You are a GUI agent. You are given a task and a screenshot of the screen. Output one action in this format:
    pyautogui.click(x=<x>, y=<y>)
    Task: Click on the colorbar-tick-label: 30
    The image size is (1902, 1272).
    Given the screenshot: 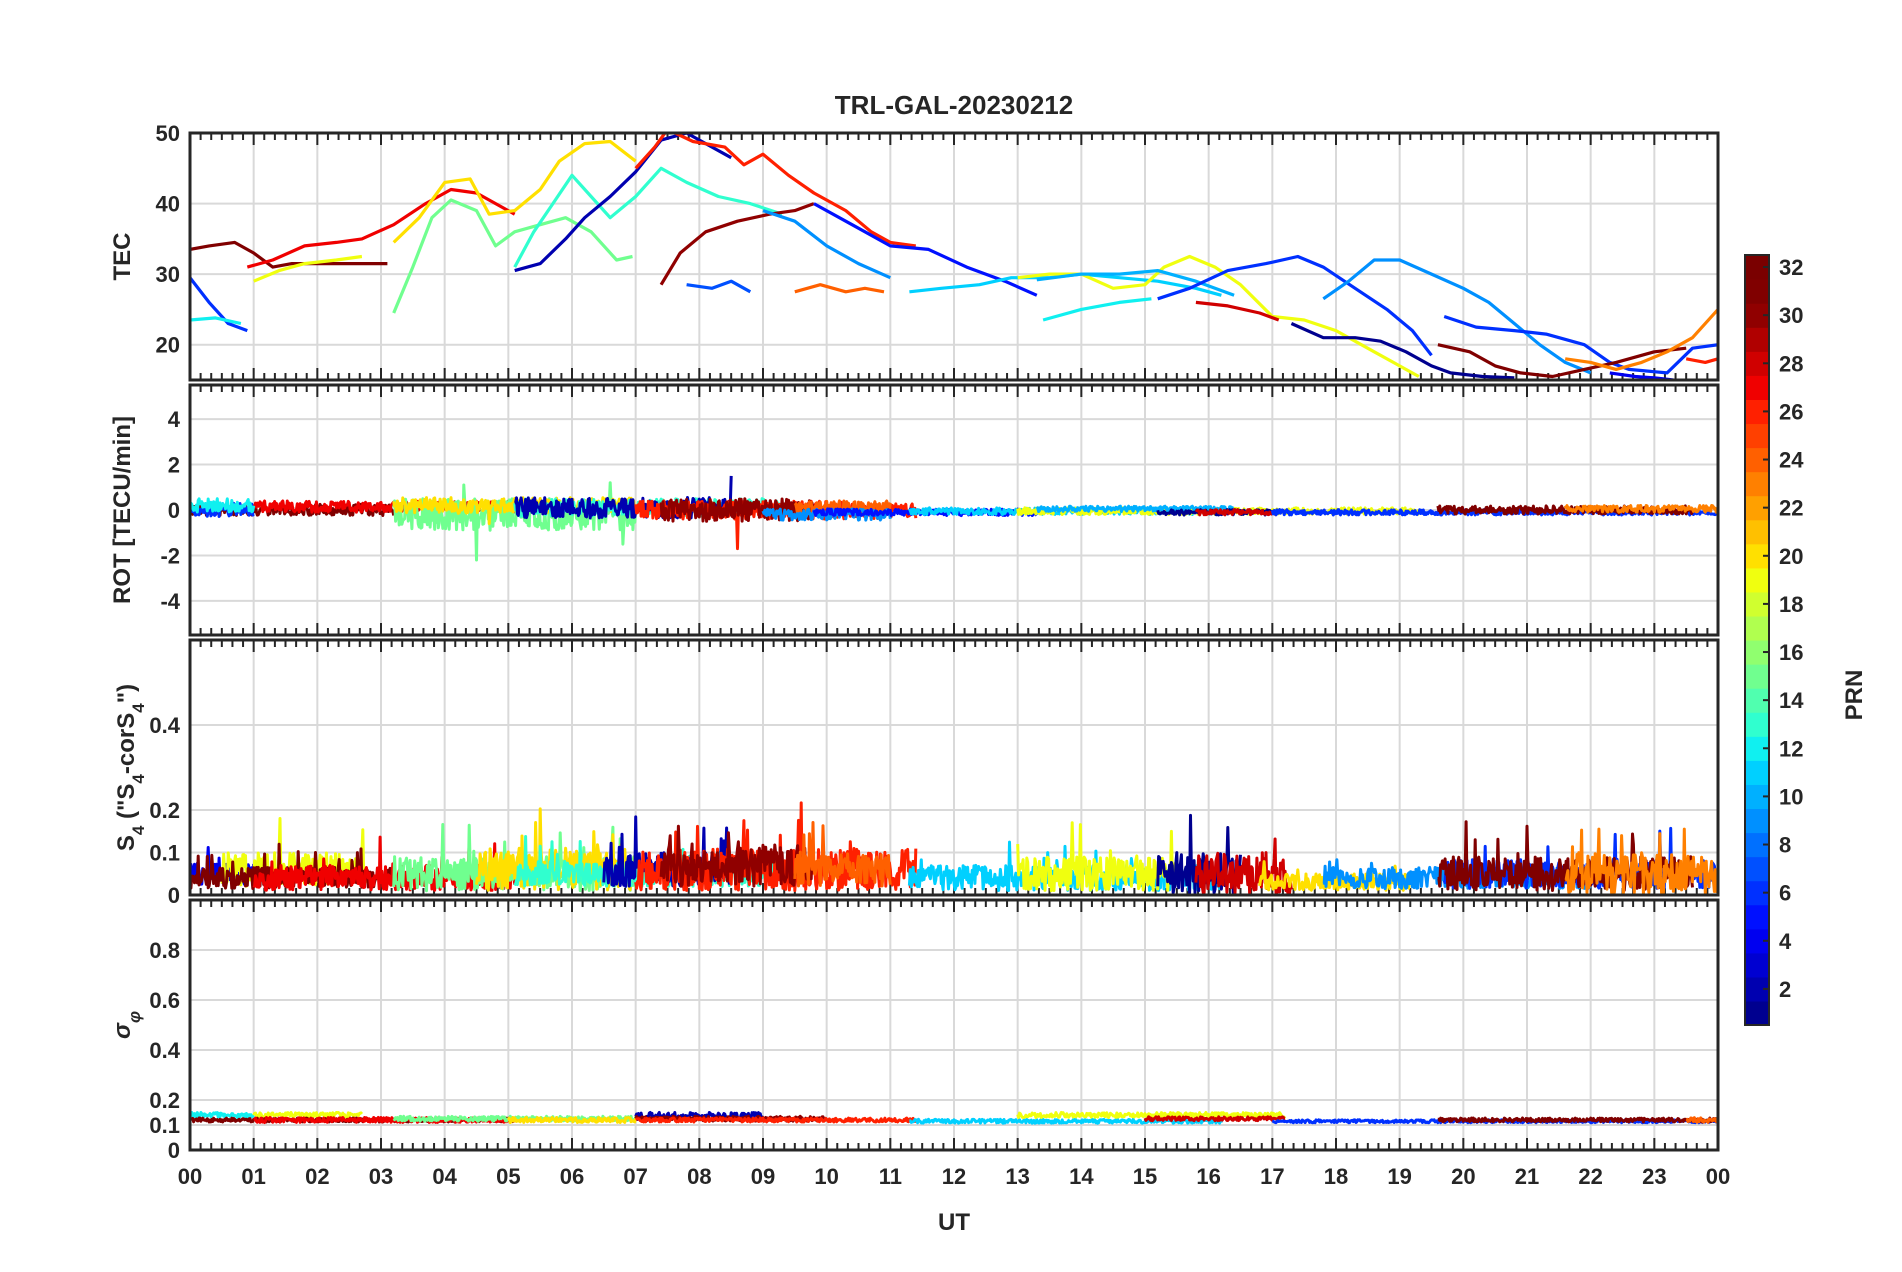 What is the action you would take?
    pyautogui.click(x=1791, y=315)
    